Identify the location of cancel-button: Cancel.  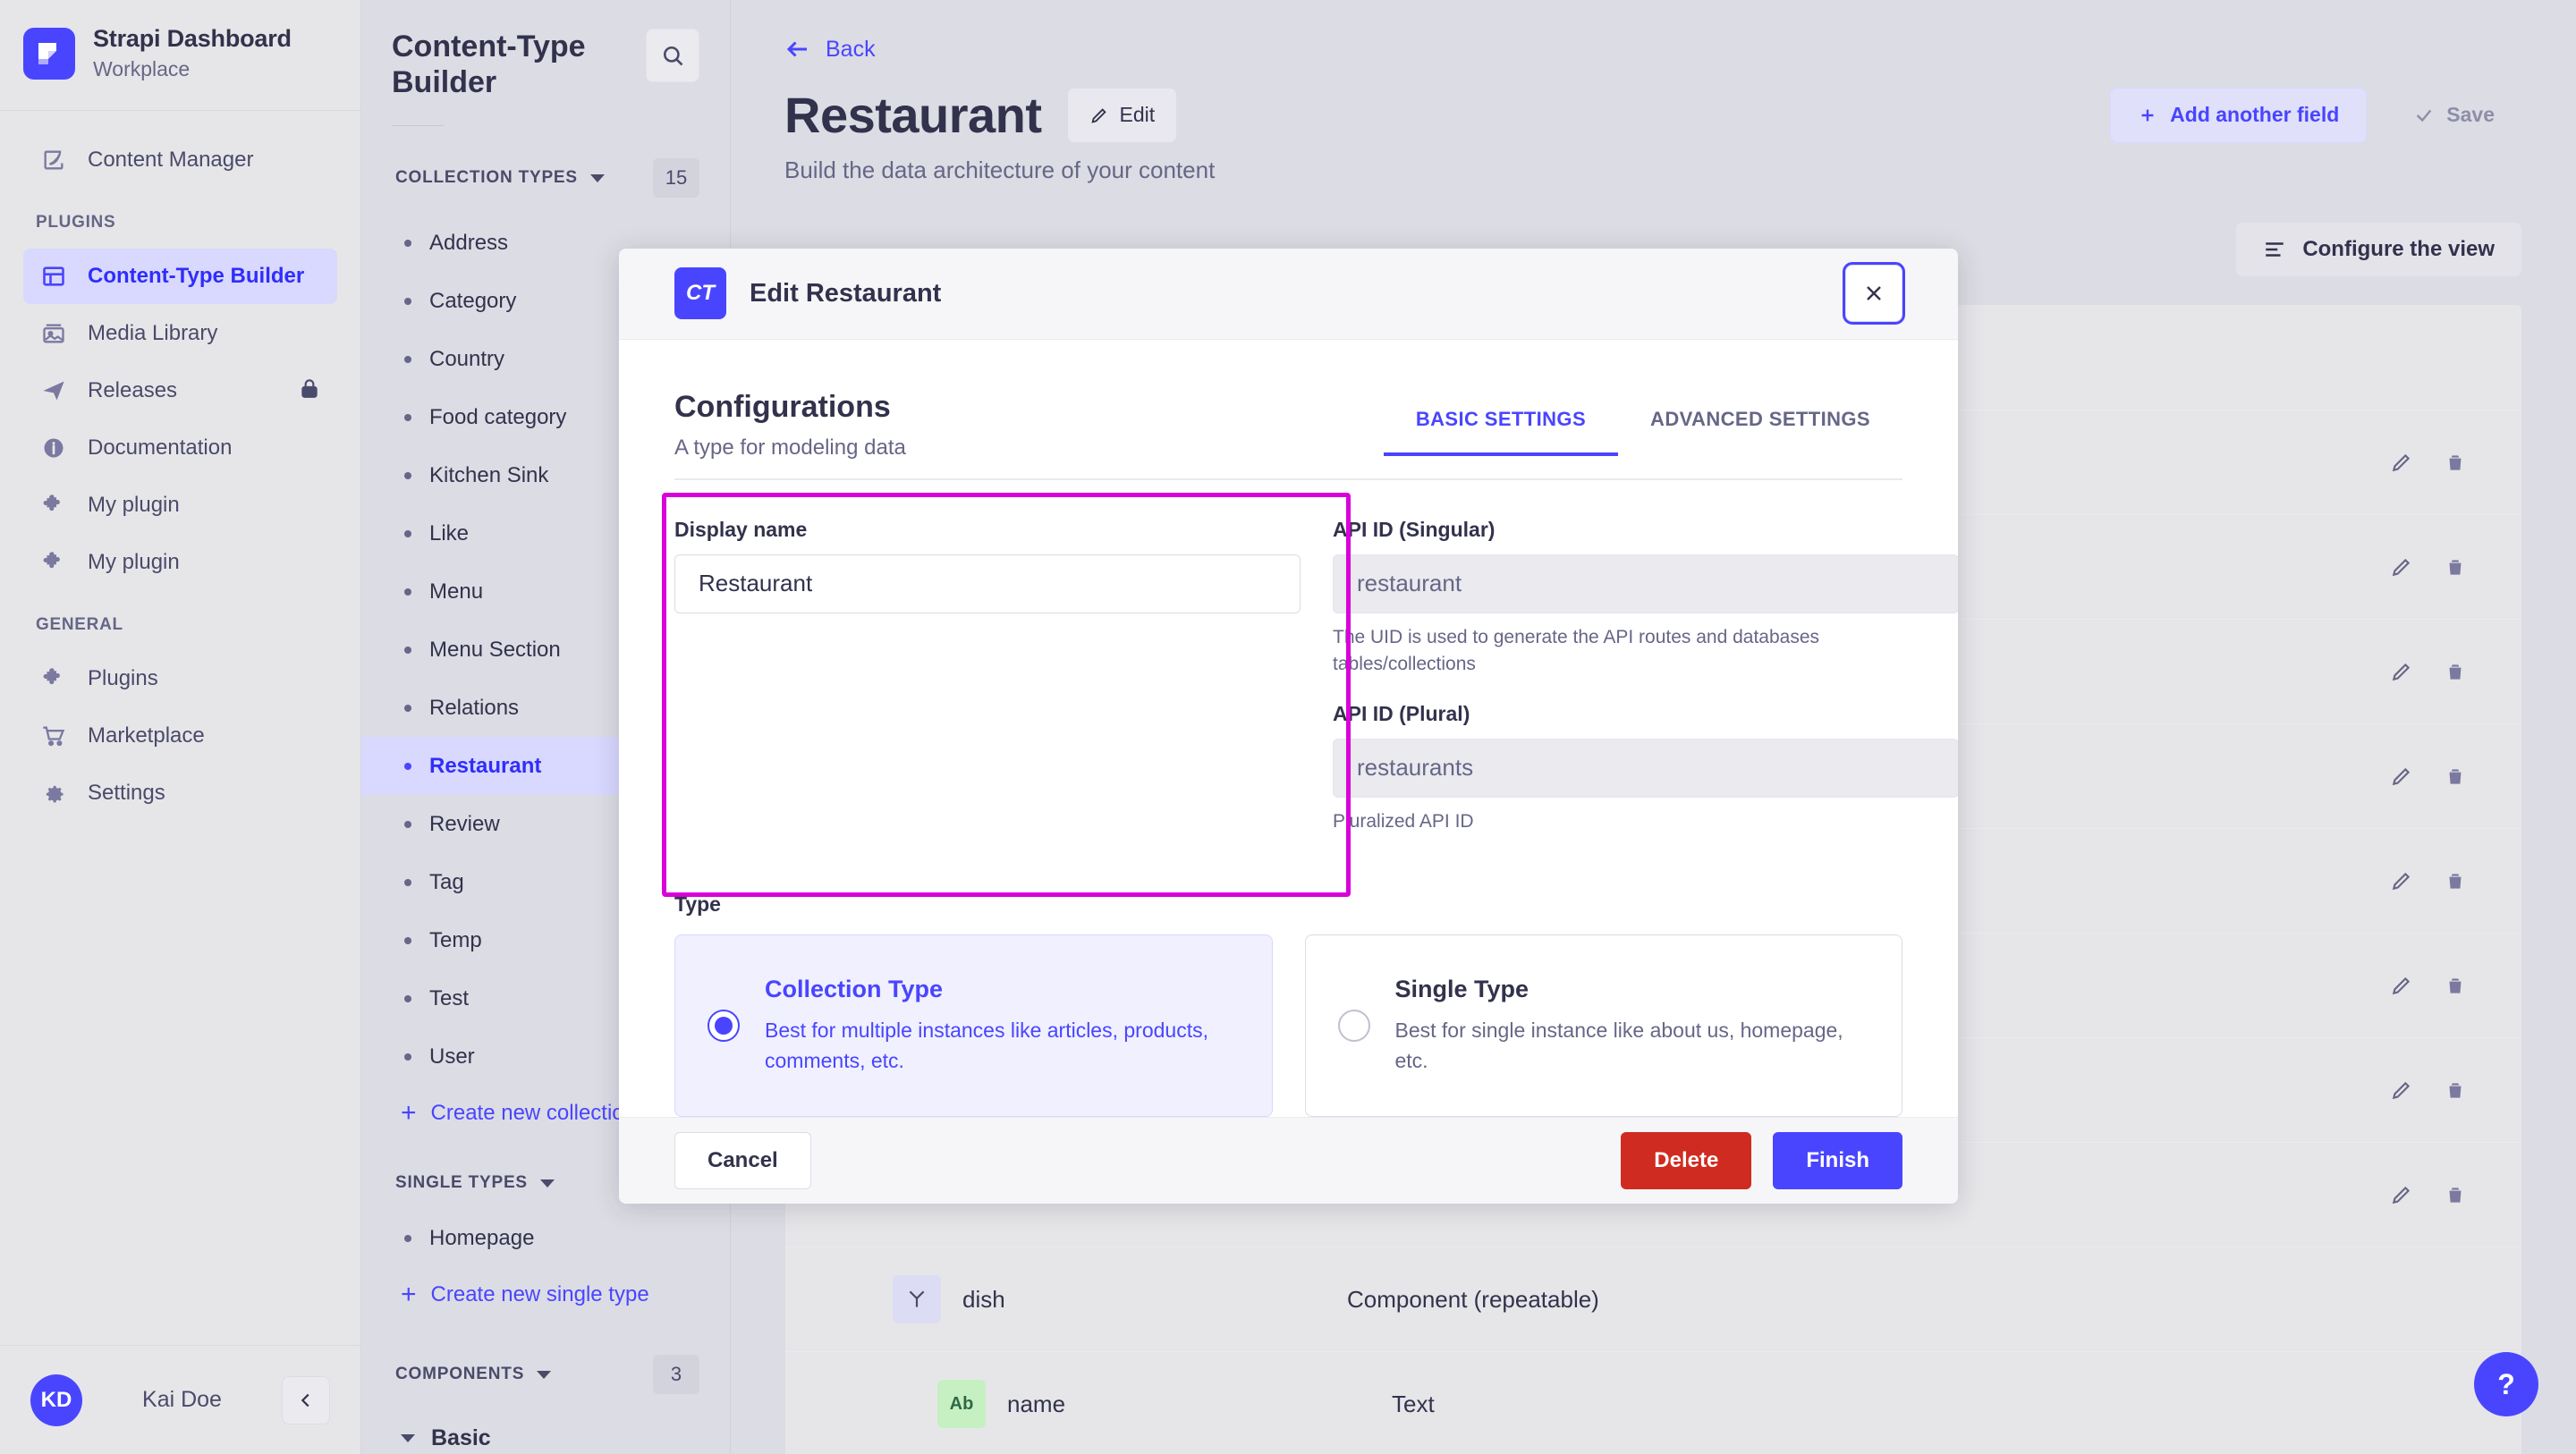
(742, 1161).